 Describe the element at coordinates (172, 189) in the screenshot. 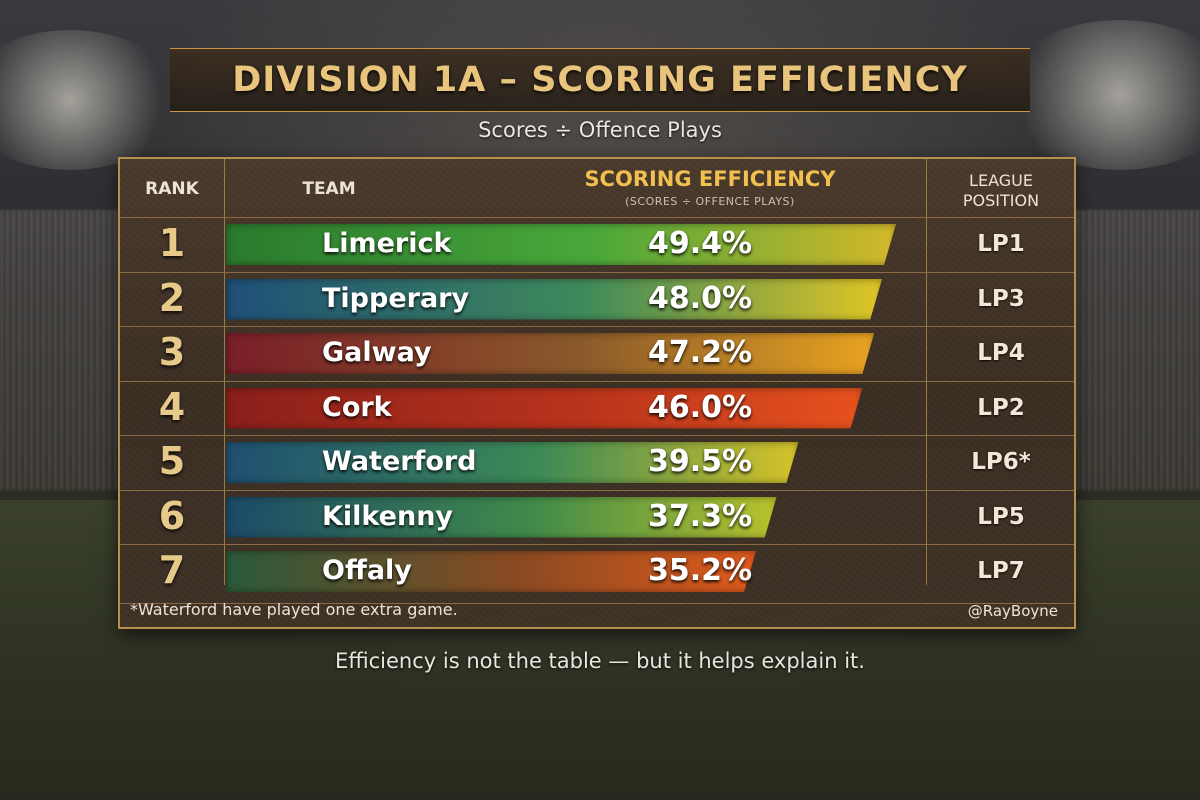

I see `header-rank: RANK` at that location.